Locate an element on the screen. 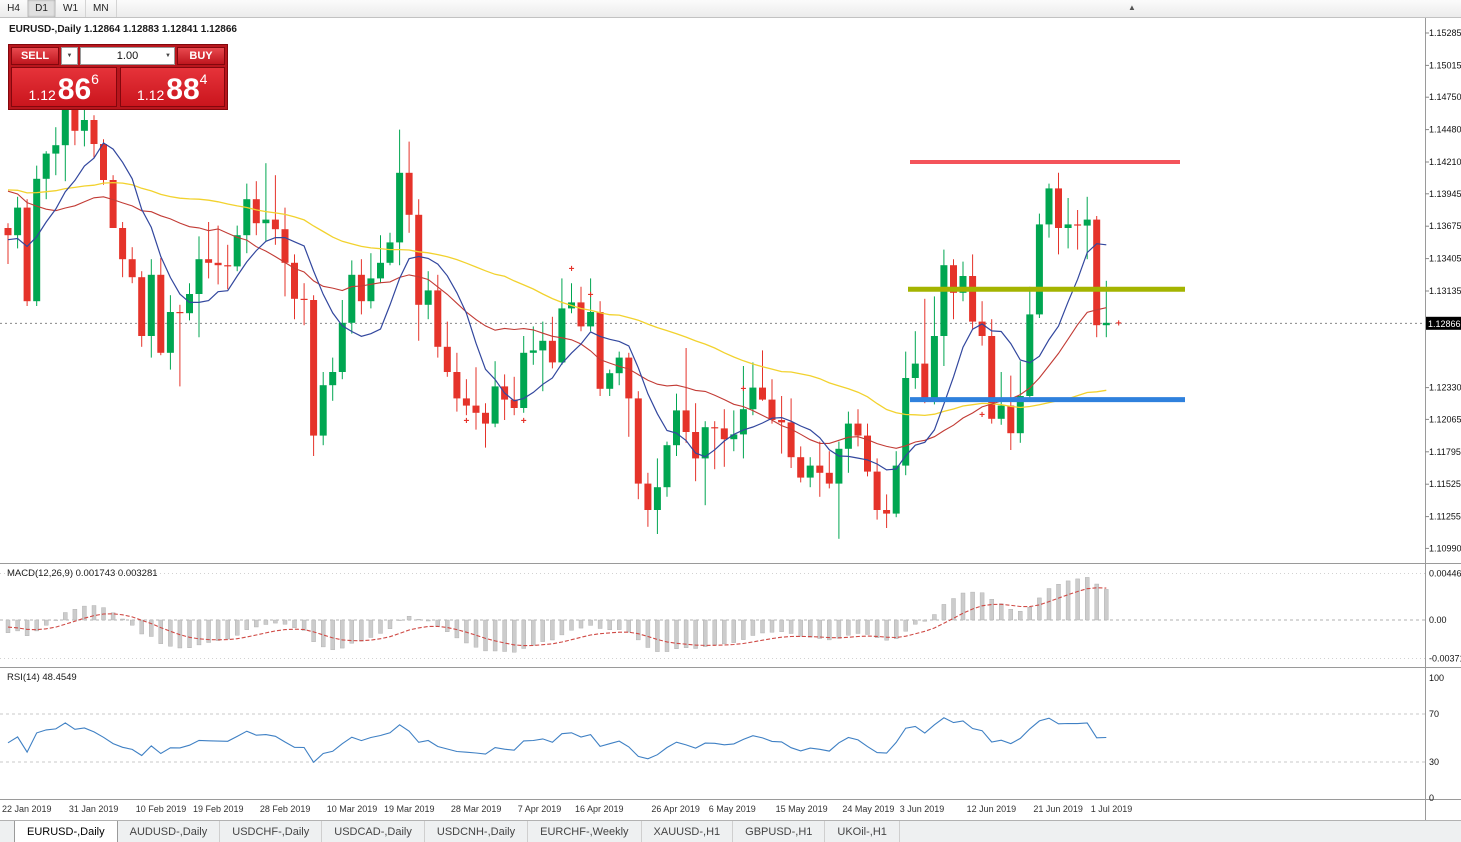 The image size is (1461, 842). svg-text: 28 Feb 2019 is located at coordinates (285, 809).